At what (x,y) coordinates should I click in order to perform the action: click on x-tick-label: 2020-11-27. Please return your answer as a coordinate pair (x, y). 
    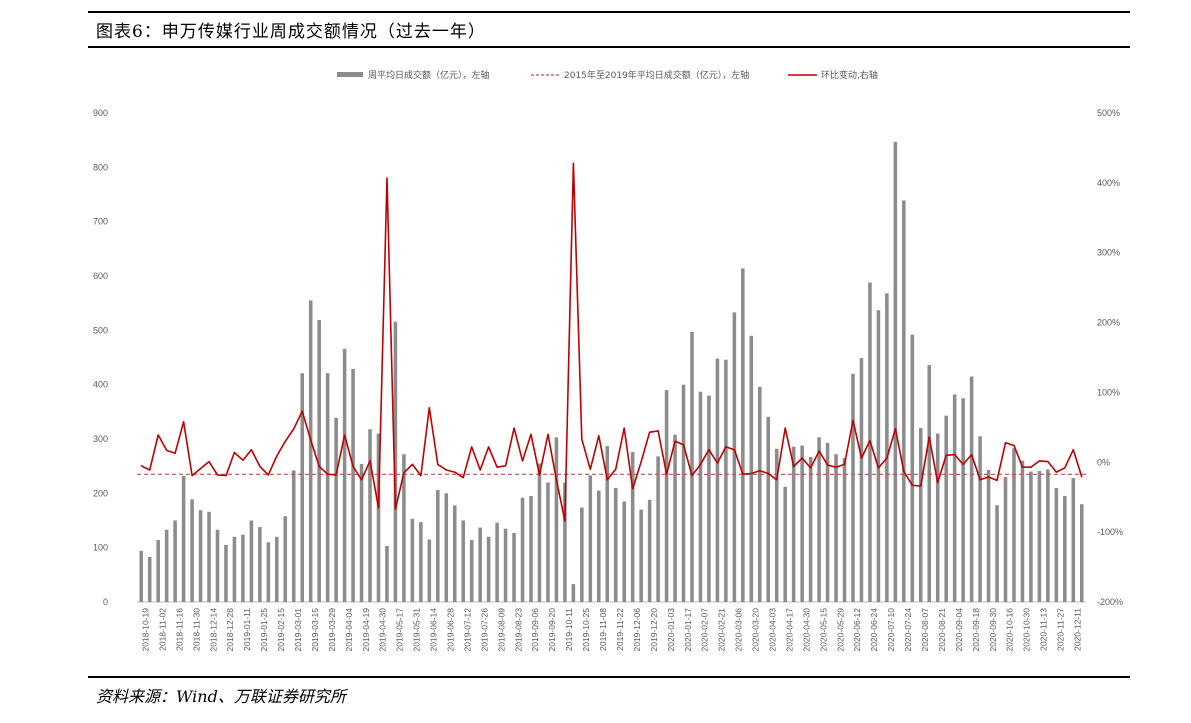
    Looking at the image, I should click on (1061, 629).